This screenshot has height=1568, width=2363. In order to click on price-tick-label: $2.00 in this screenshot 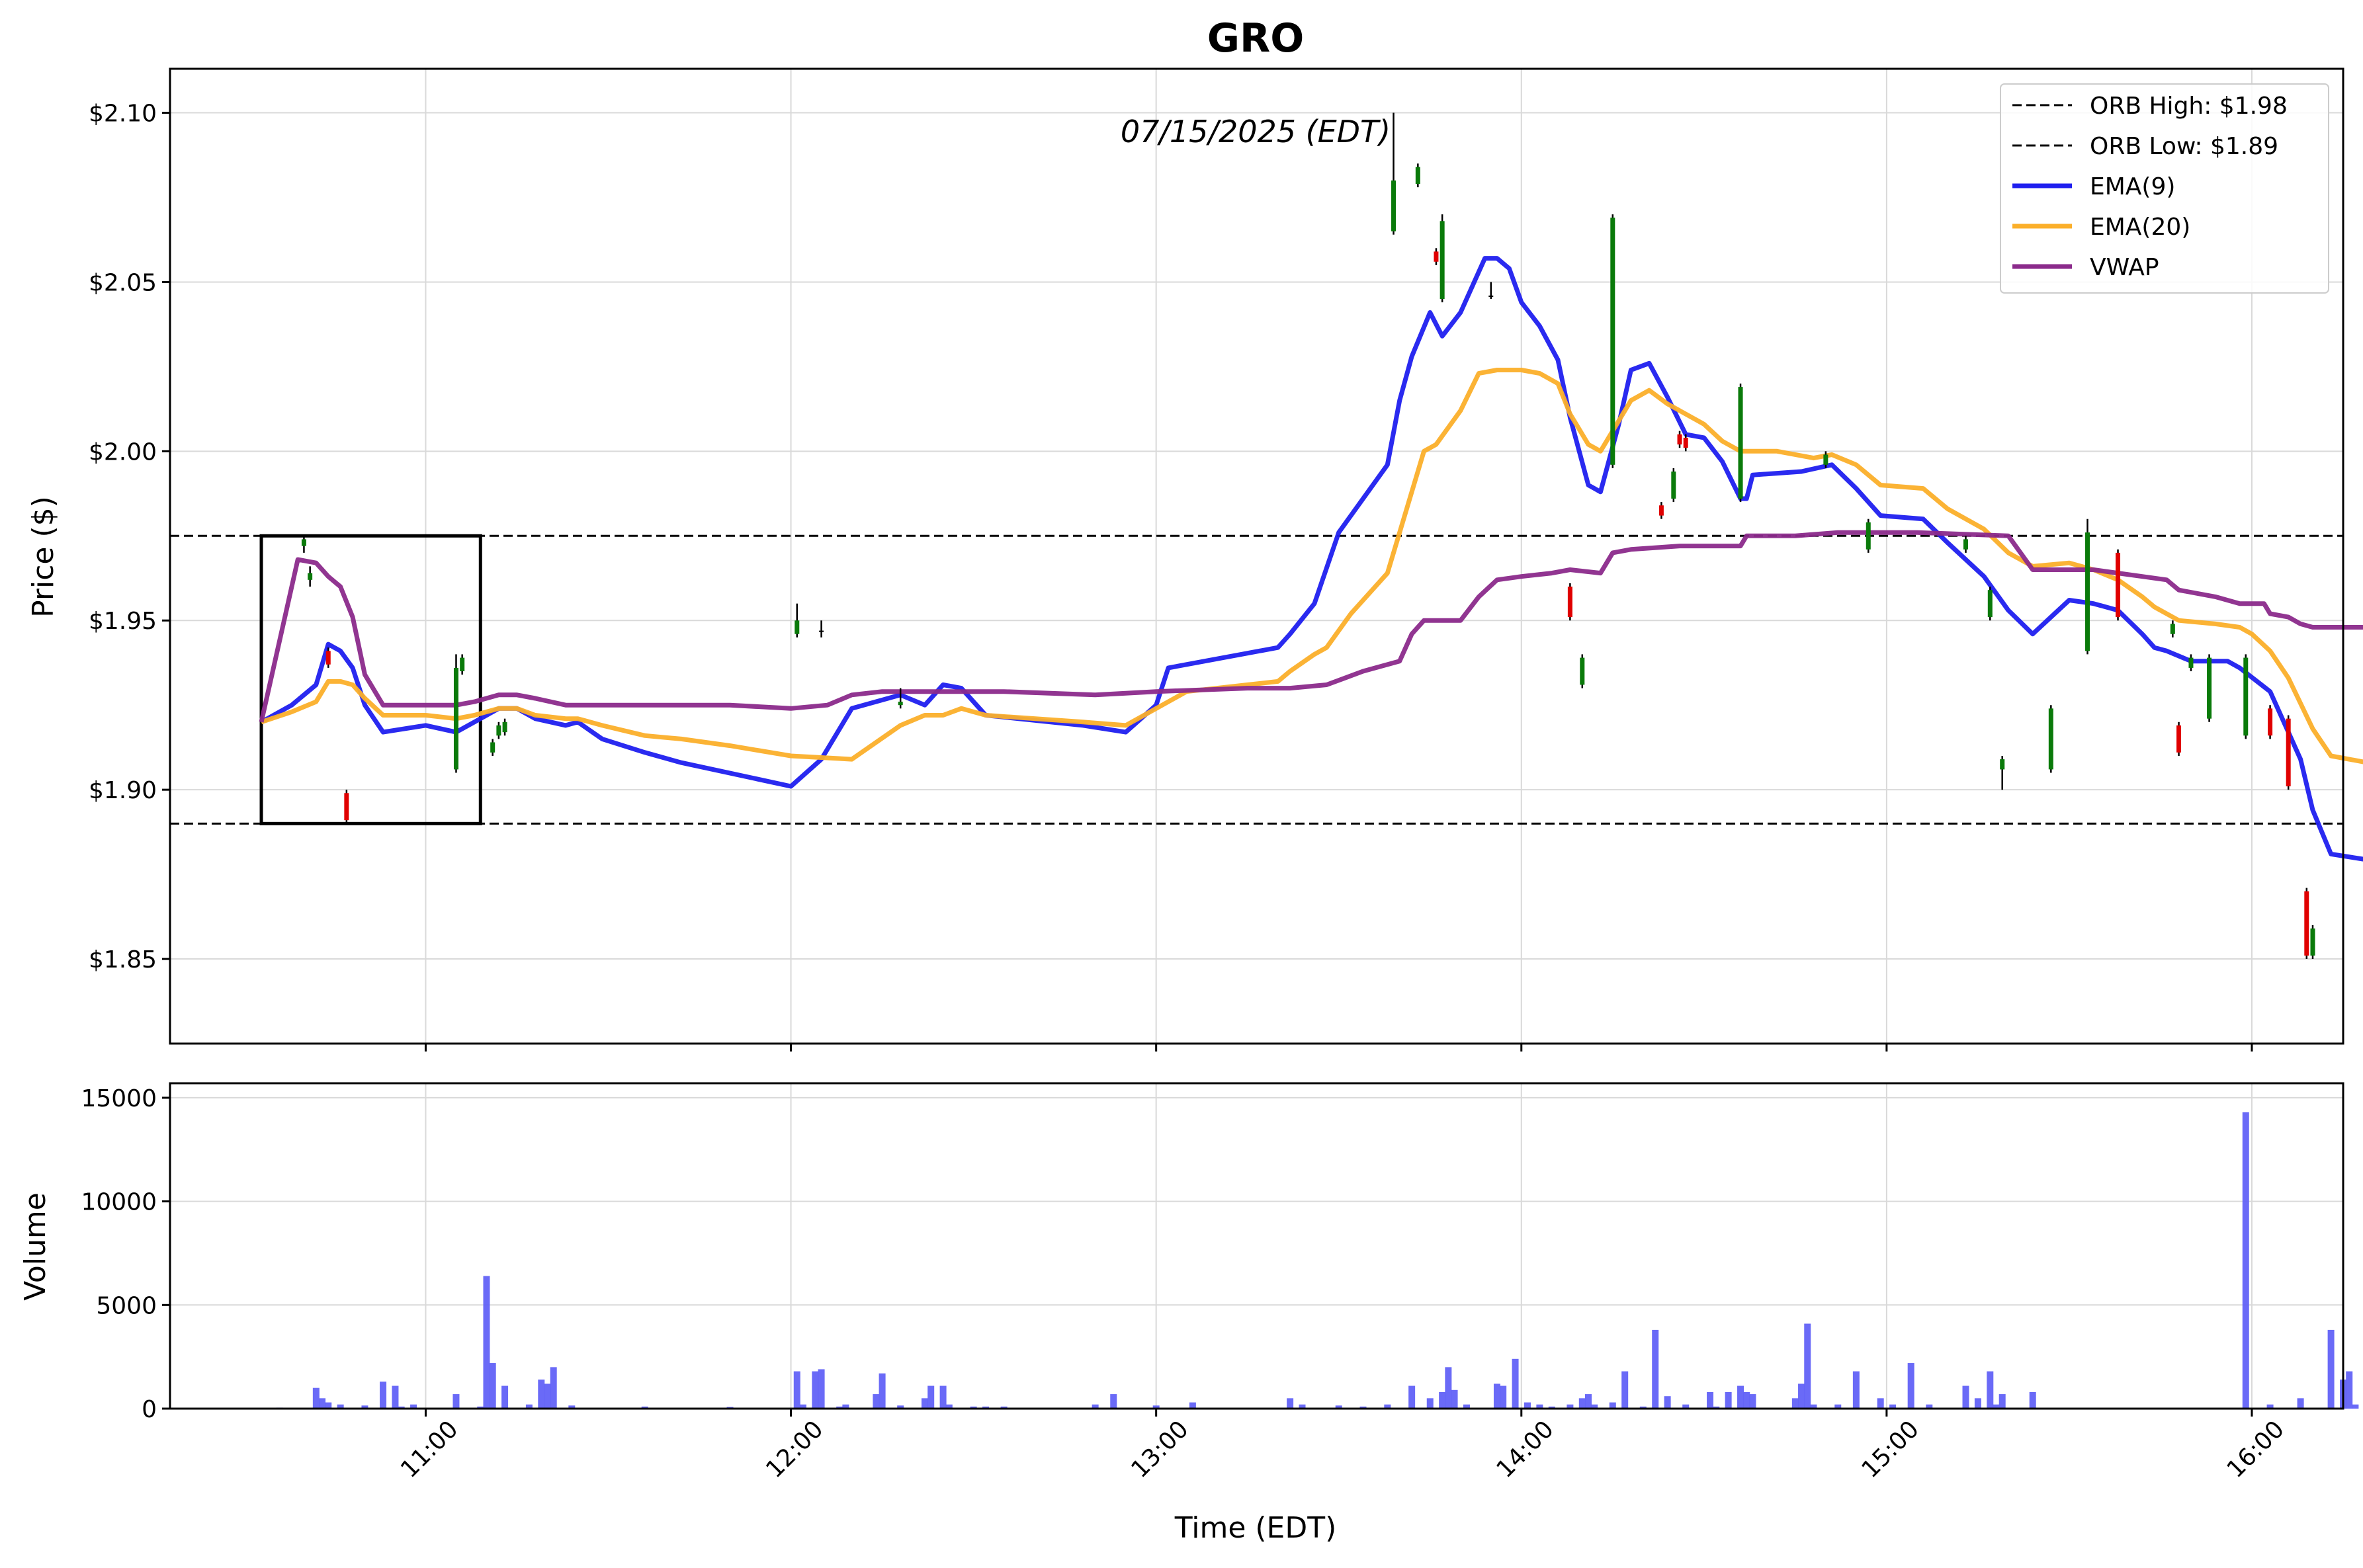, I will do `click(123, 452)`.